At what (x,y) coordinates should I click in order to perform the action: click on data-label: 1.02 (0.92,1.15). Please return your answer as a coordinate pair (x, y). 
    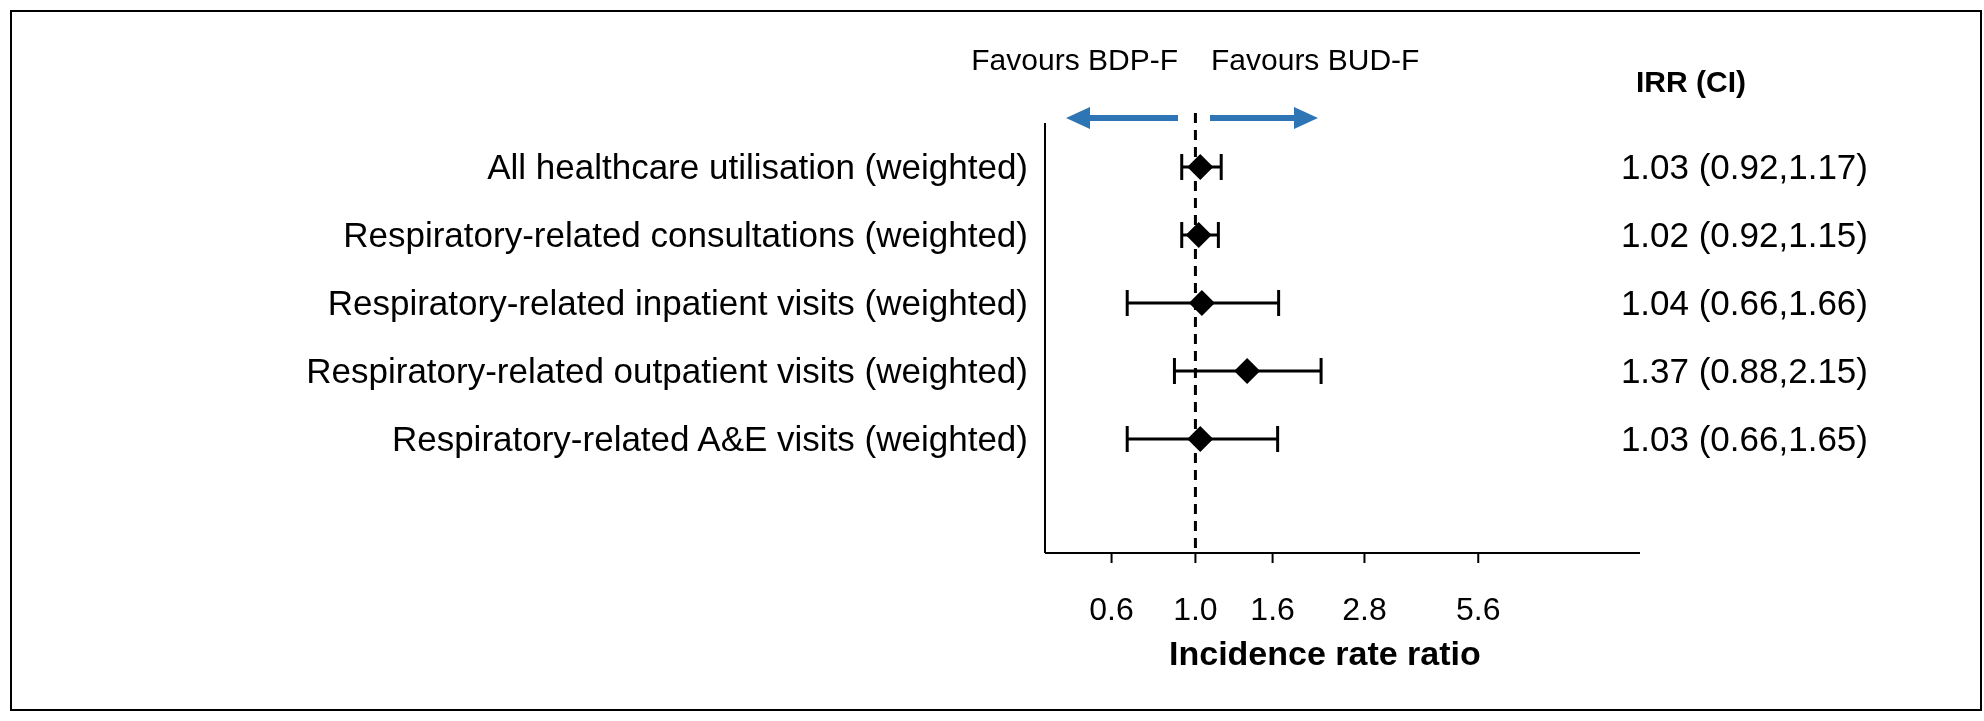
    Looking at the image, I should click on (1744, 234).